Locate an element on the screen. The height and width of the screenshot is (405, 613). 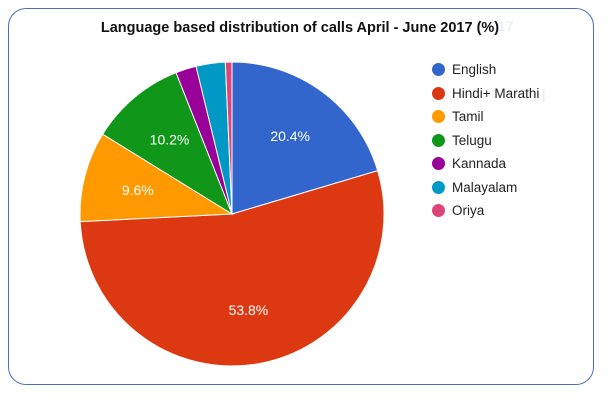
legend-label: Kannada is located at coordinates (479, 164).